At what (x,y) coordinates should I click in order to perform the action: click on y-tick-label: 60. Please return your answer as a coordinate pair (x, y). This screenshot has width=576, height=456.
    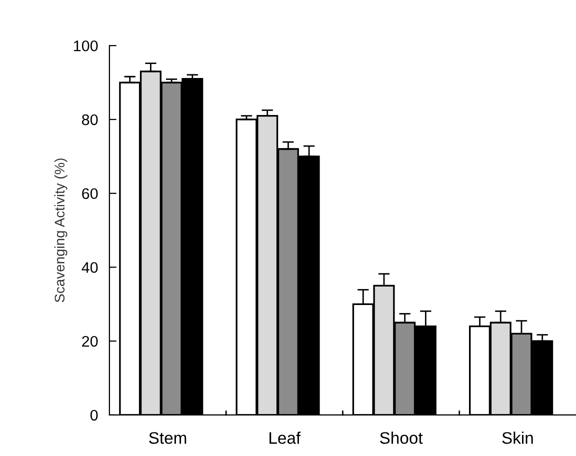
    Looking at the image, I should click on (90, 194).